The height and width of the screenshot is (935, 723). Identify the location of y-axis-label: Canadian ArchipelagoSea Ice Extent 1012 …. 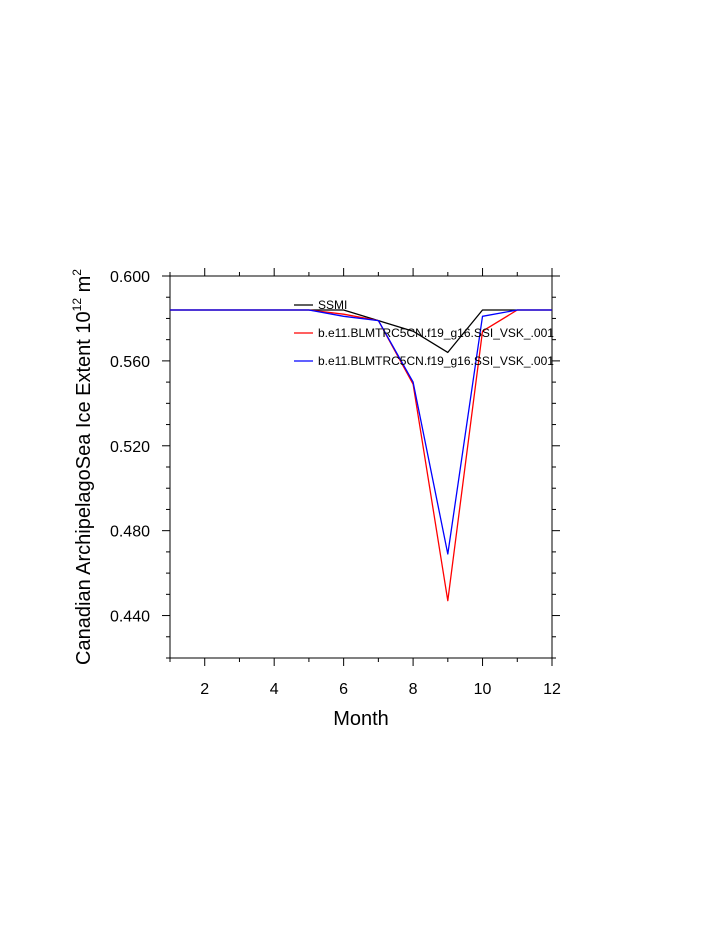
(82, 467).